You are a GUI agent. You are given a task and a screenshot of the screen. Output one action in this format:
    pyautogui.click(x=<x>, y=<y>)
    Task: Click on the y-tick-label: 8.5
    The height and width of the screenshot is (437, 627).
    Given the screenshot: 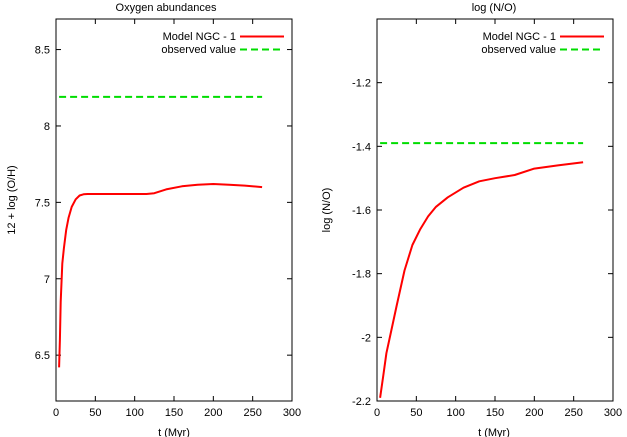 What is the action you would take?
    pyautogui.click(x=42, y=51)
    